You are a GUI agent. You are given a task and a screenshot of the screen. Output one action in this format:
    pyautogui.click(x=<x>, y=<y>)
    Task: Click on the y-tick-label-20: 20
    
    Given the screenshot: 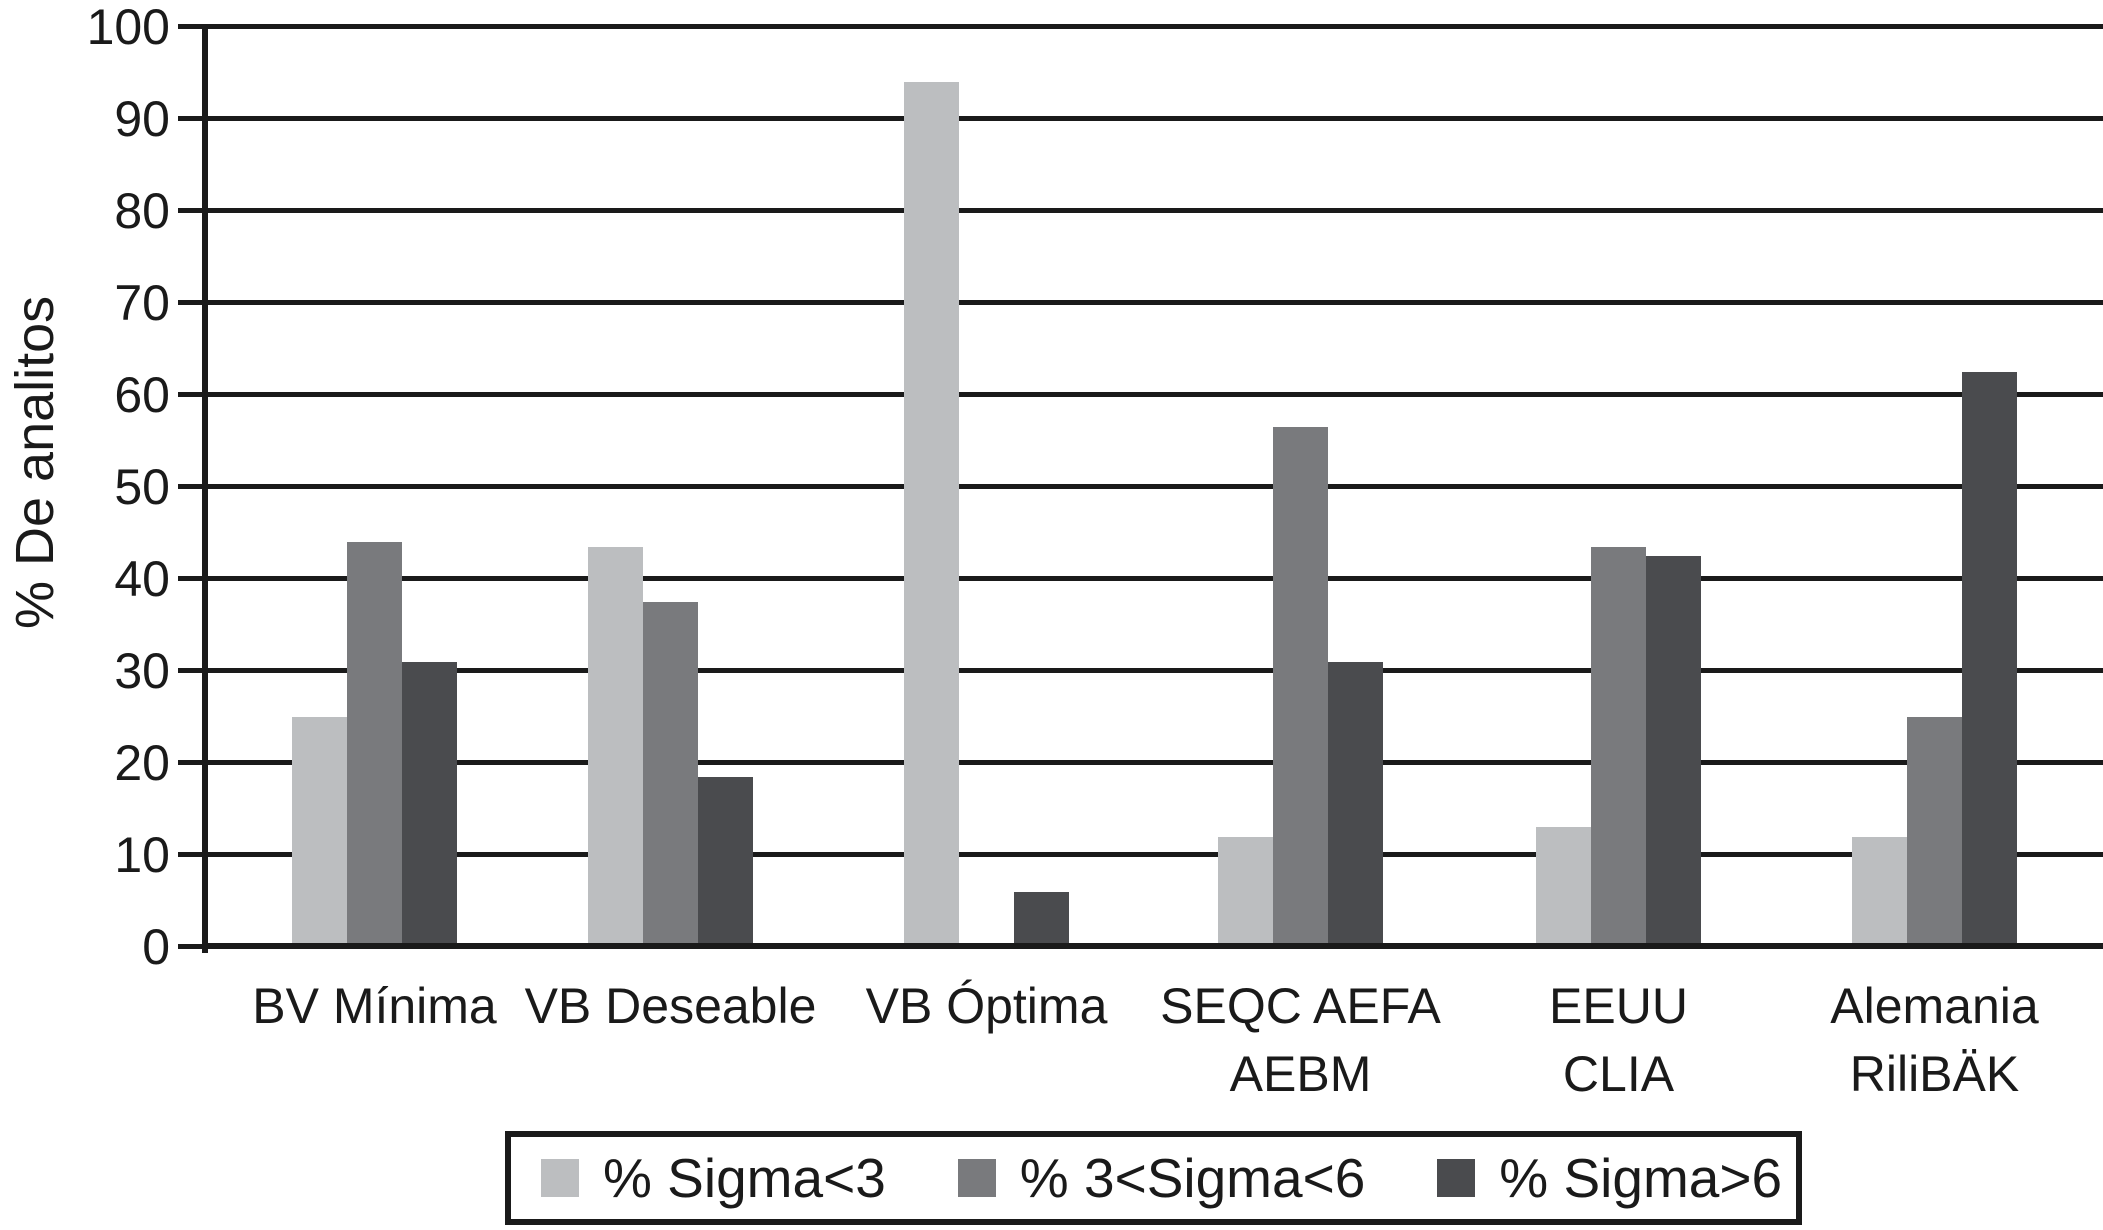 What is the action you would take?
    pyautogui.click(x=142, y=763)
    